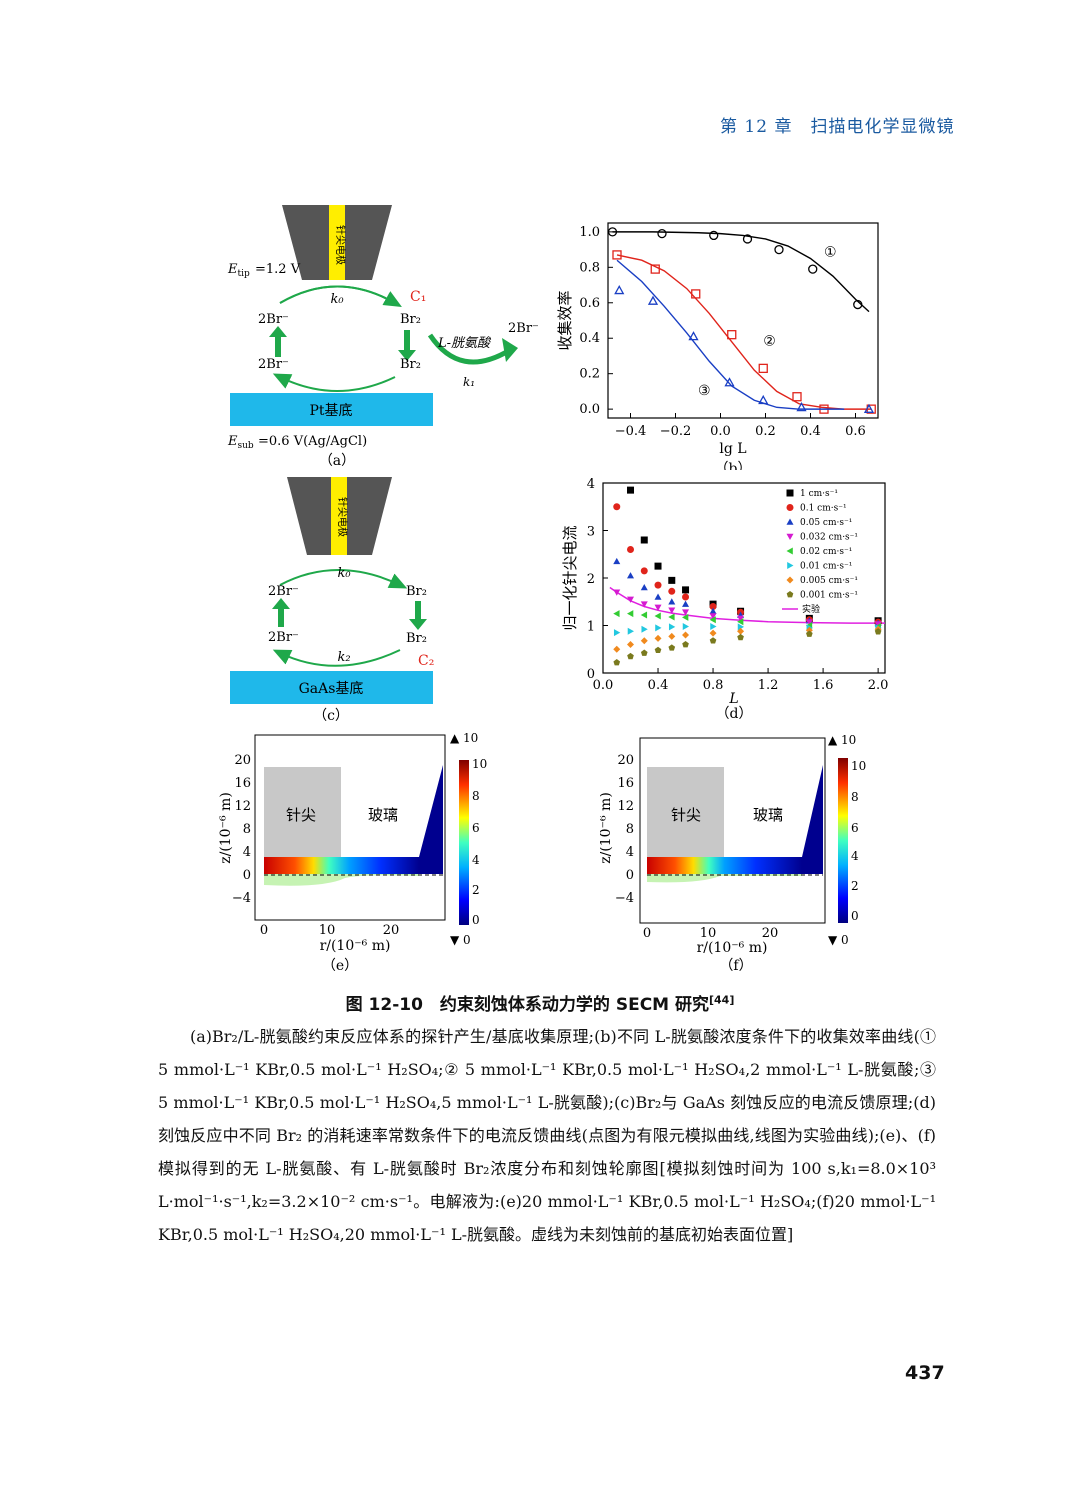 Image resolution: width=1080 pixels, height=1510 pixels. Describe the element at coordinates (826, 567) in the screenshot. I see `legend-label: 0.01 cm·s⁻¹` at that location.